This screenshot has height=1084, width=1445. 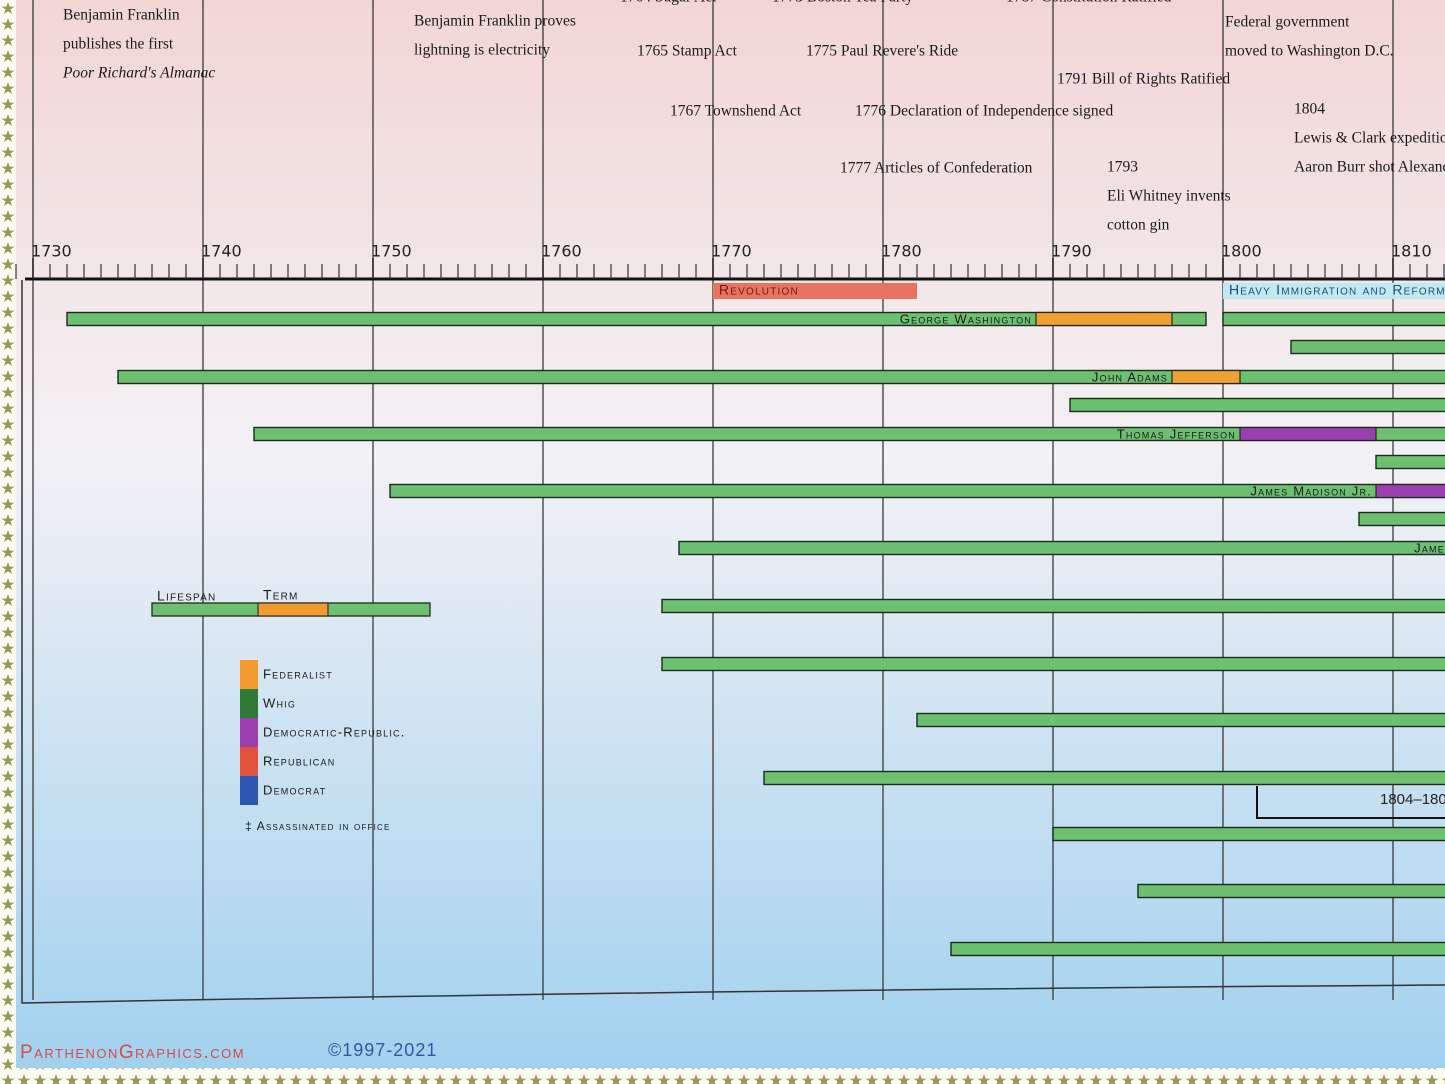 I want to click on event-text: 1793, so click(x=1122, y=167).